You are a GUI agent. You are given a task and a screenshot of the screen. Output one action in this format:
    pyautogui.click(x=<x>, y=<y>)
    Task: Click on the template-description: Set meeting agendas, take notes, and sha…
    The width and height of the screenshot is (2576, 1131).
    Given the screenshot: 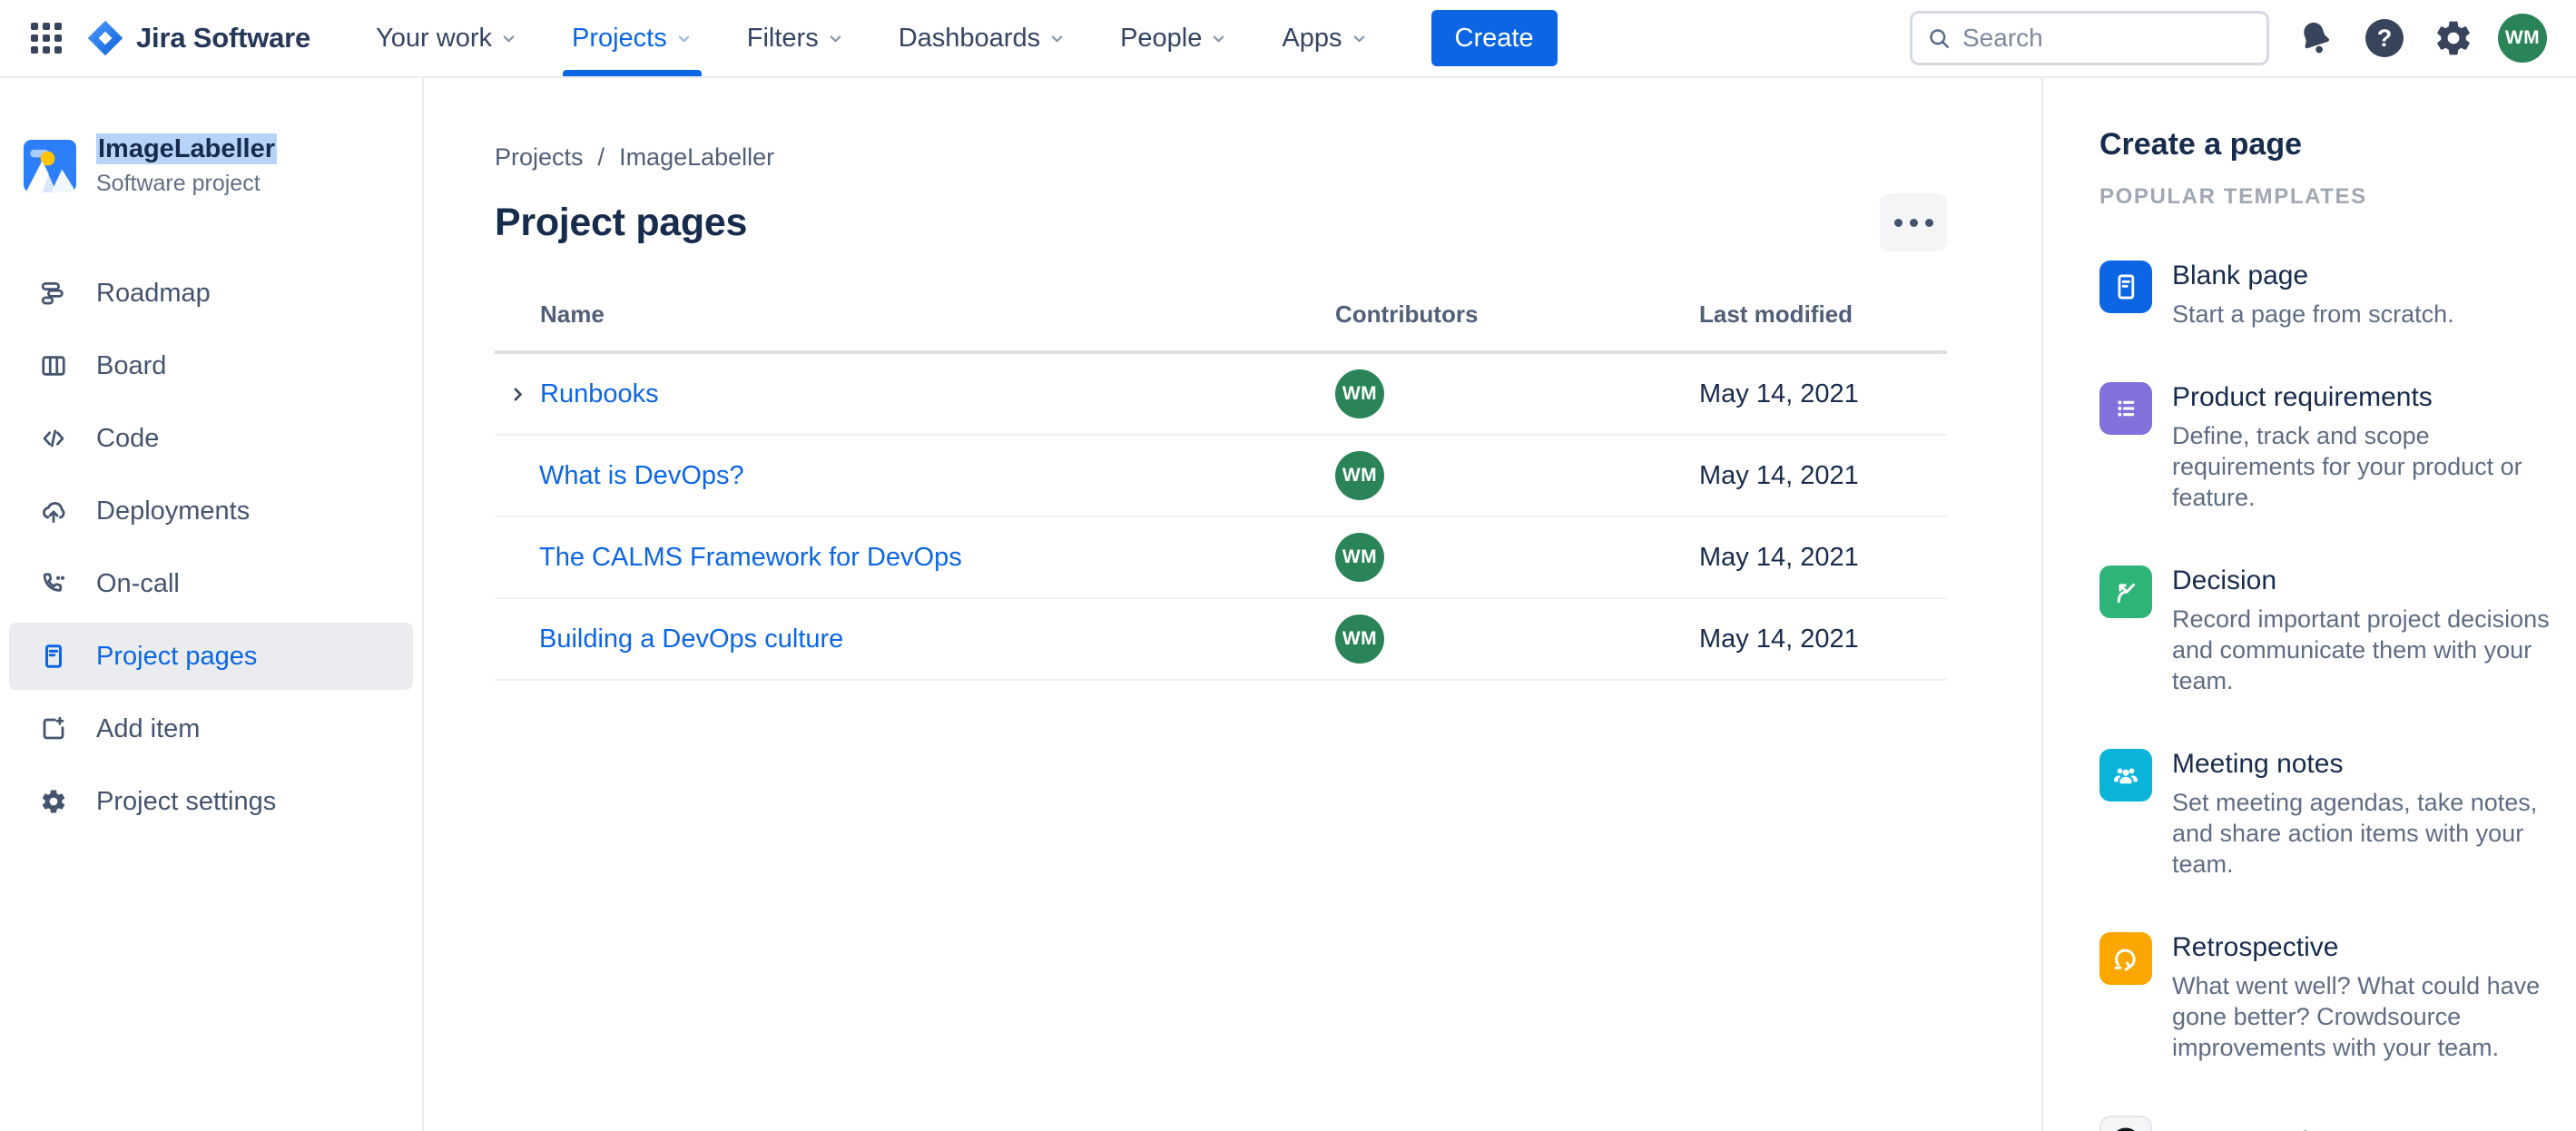 What is the action you would take?
    pyautogui.click(x=2355, y=833)
    